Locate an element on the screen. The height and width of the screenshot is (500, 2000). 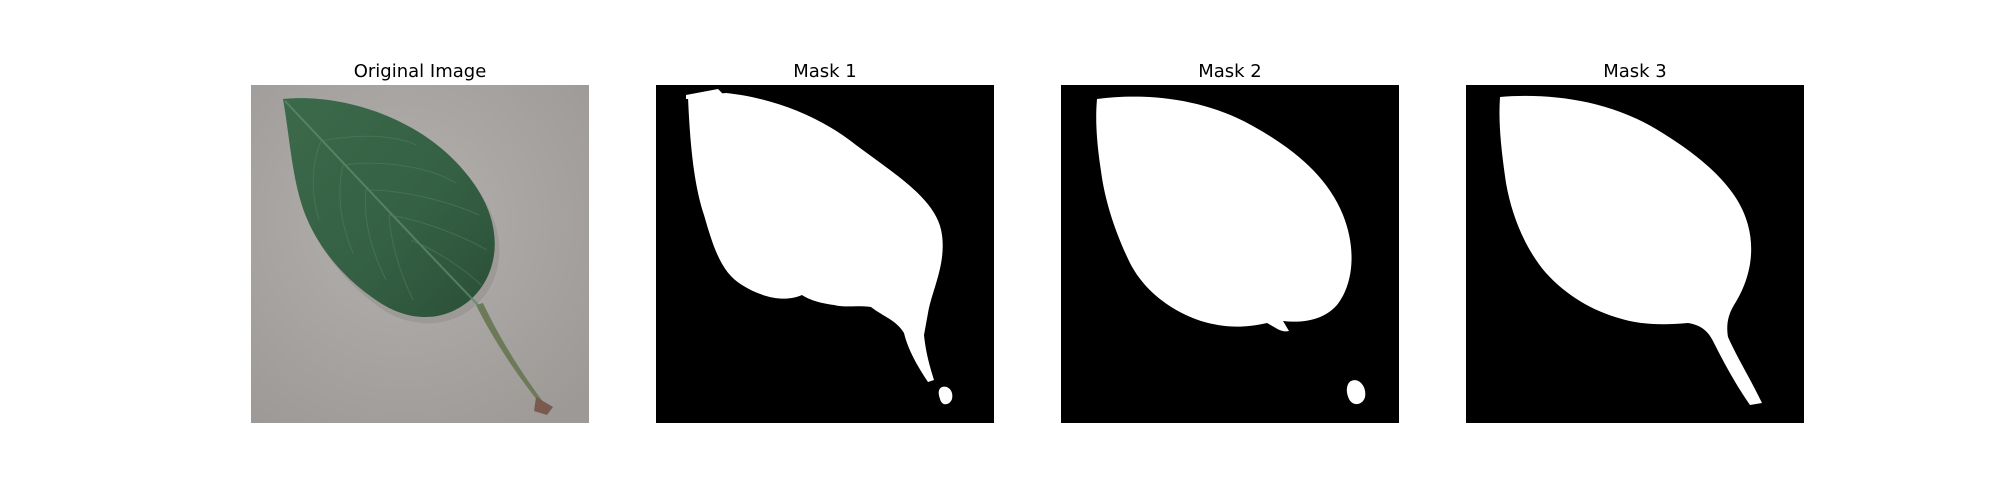
mask-2-image is located at coordinates (1230, 254).